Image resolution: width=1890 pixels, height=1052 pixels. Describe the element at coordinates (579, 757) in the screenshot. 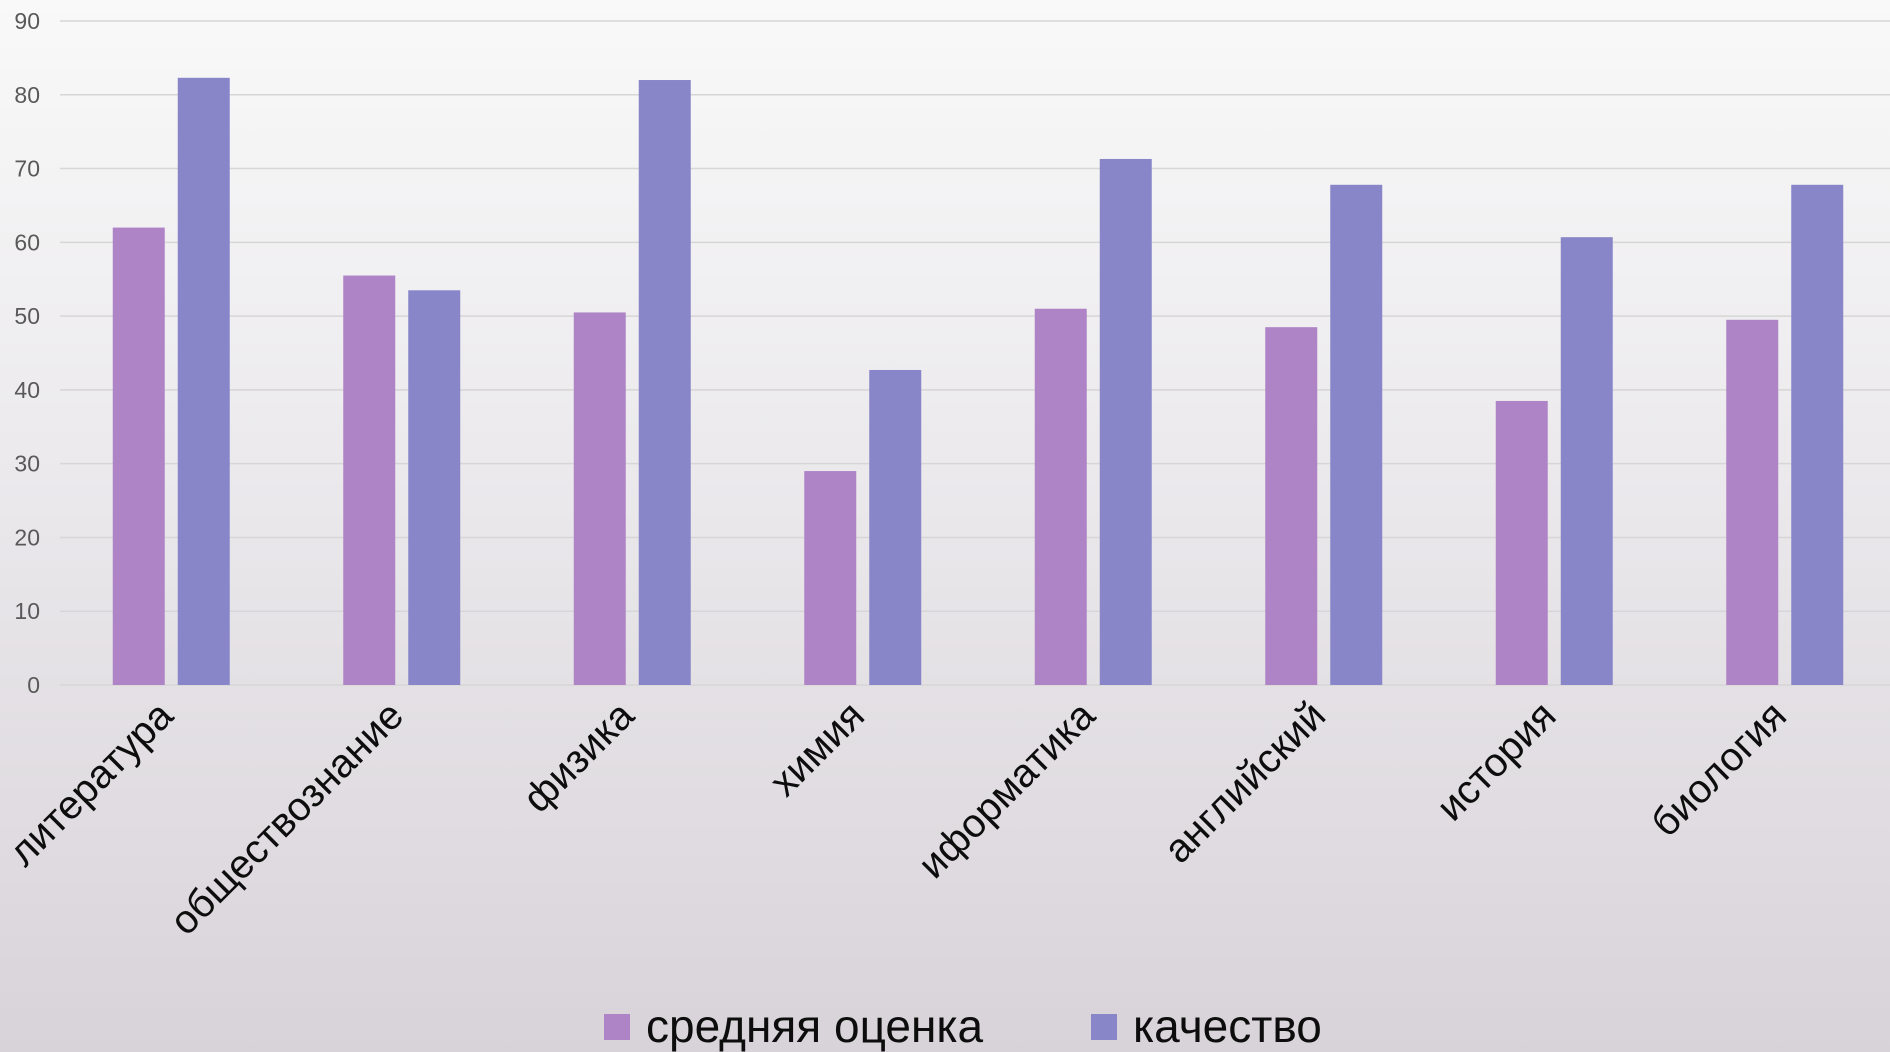

I see `x-tick-label: физика` at that location.